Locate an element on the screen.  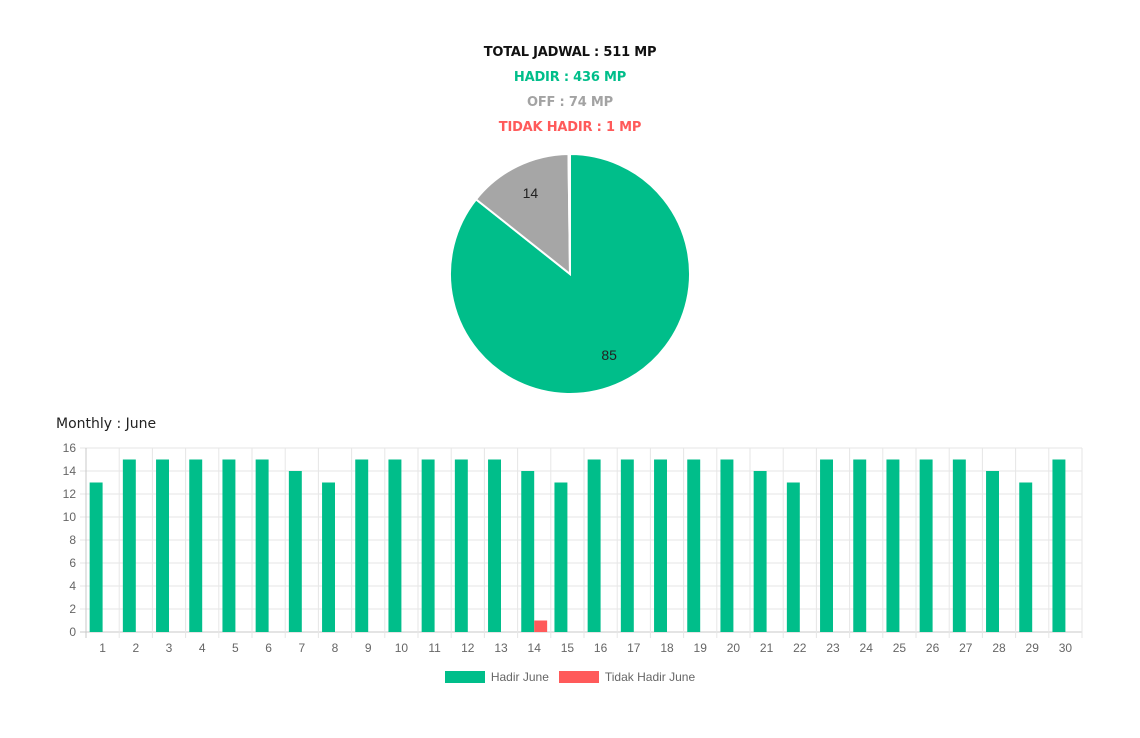
x-tick-label: 21 is located at coordinates (767, 648).